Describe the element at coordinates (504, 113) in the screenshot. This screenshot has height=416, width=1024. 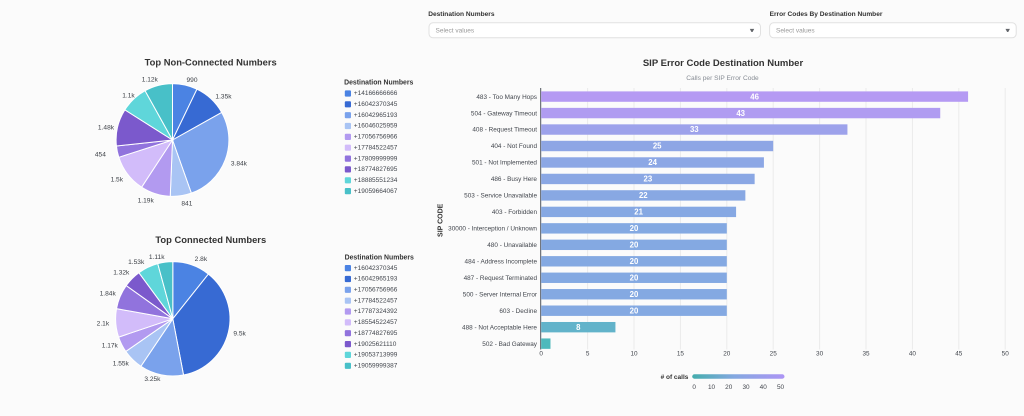
I see `svg-text: 504 - Gateway Timeout` at that location.